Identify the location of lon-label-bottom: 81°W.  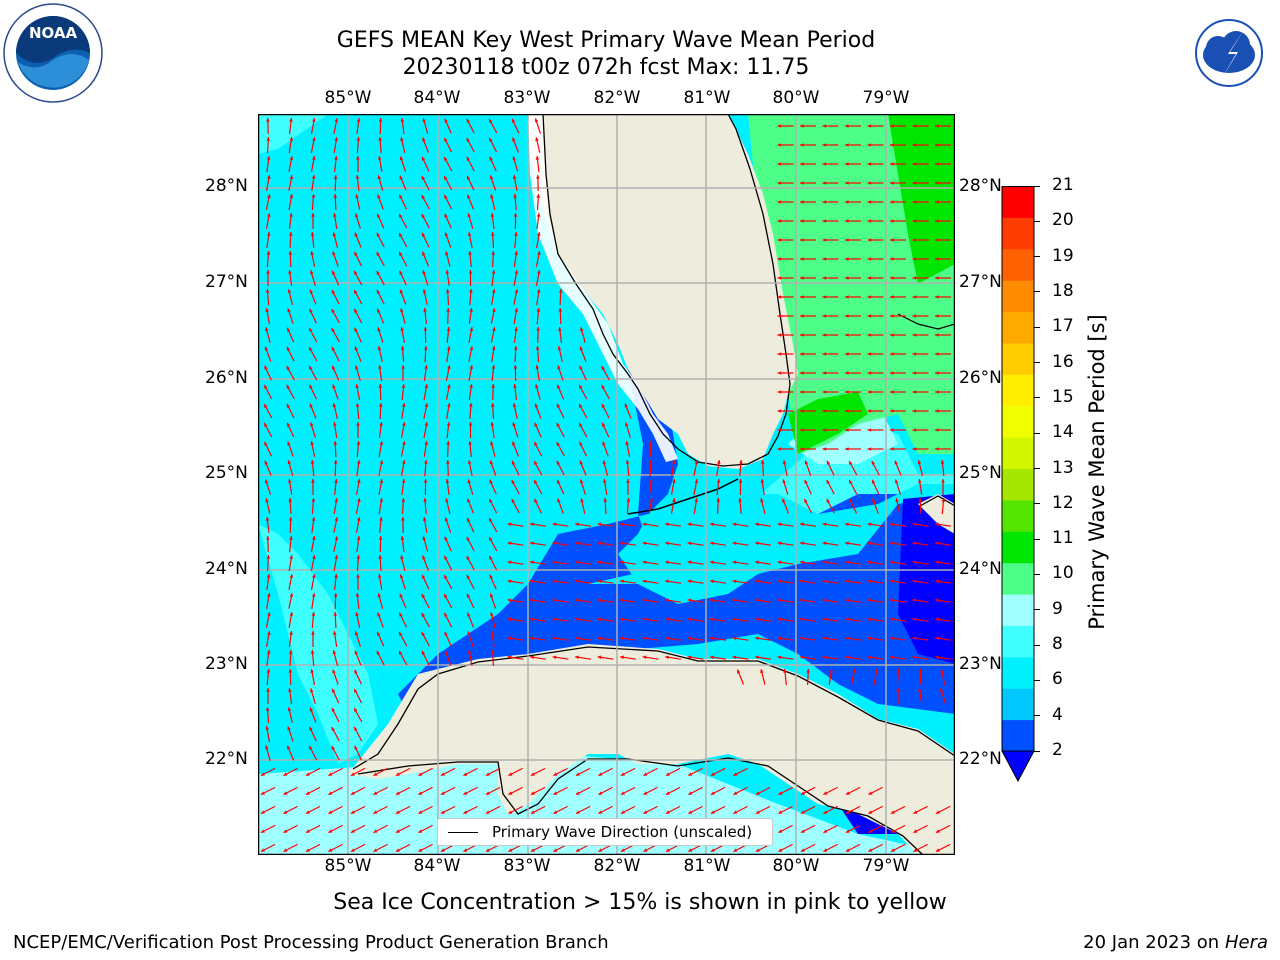
(707, 866).